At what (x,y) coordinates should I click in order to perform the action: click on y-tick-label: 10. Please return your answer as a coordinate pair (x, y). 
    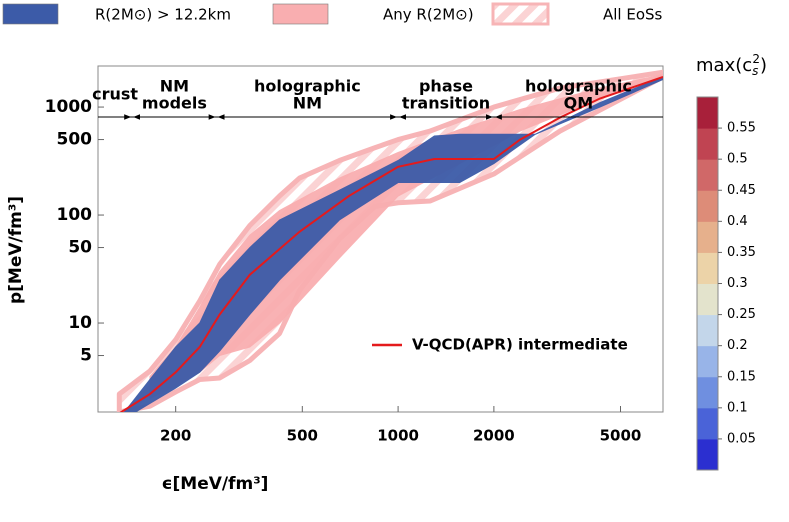
    Looking at the image, I should click on (80, 323).